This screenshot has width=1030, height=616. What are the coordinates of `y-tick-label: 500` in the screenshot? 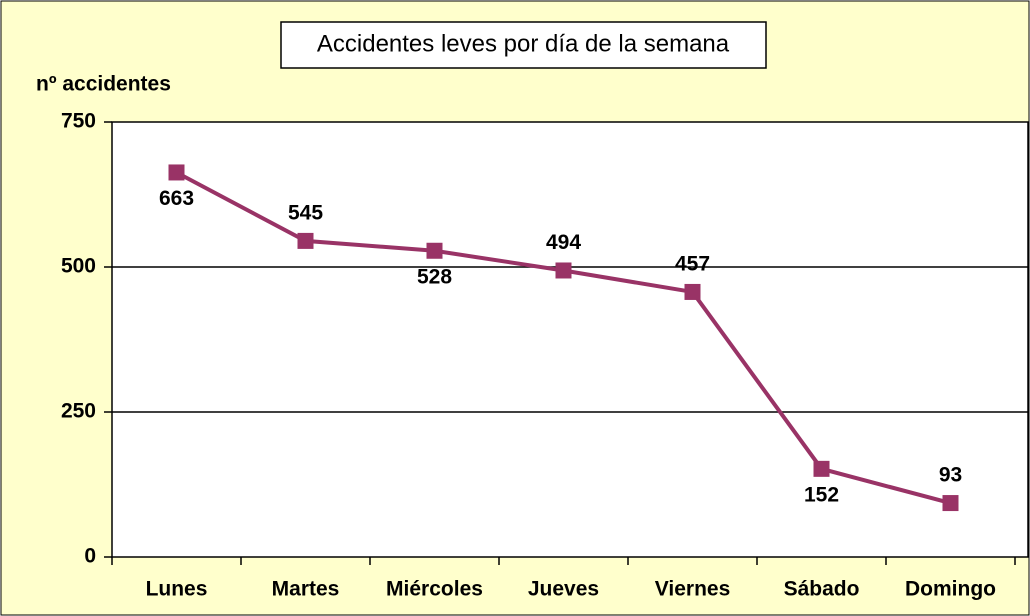 It's located at (78, 266).